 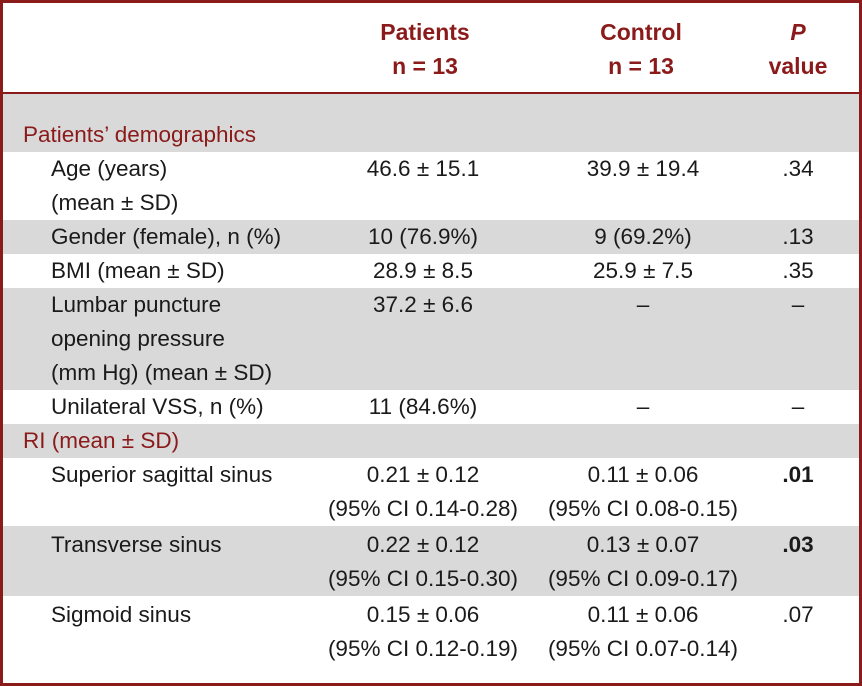 What do you see at coordinates (423, 304) in the screenshot?
I see `cell-patients: 37.2 ± 6.6` at bounding box center [423, 304].